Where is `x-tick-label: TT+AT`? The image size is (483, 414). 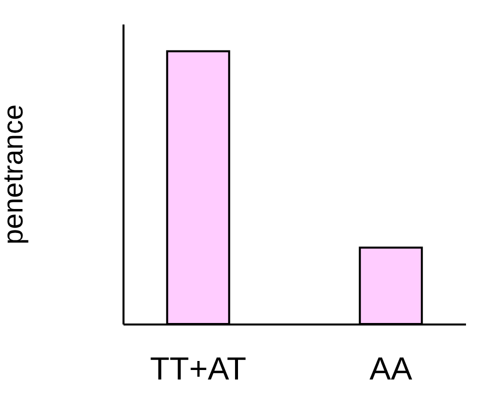
x-tick-label: TT+AT is located at coordinates (198, 368).